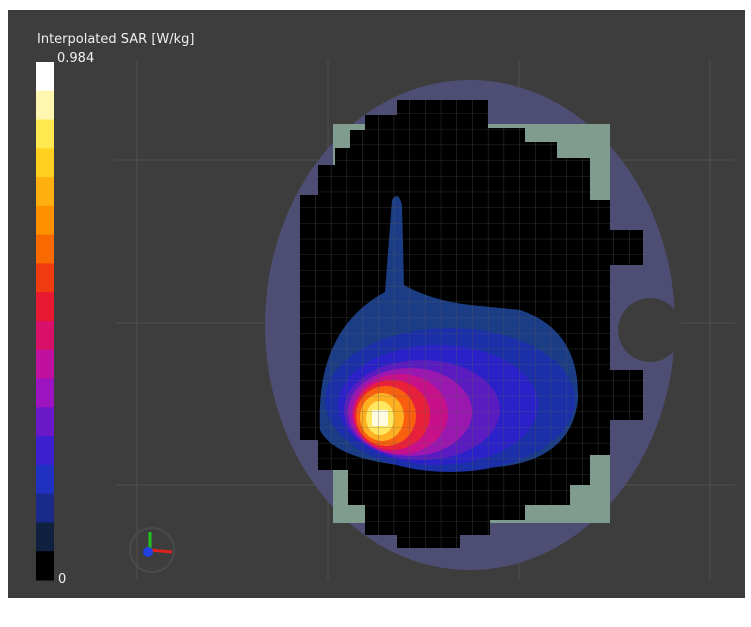 This screenshot has width=751, height=627. I want to click on cutout, so click(650, 330).